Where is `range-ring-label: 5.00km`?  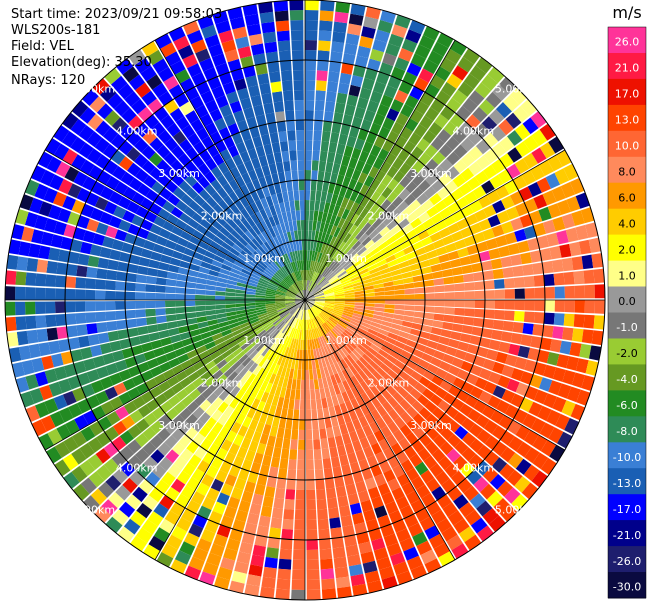 range-ring-label: 5.00km is located at coordinates (95, 88).